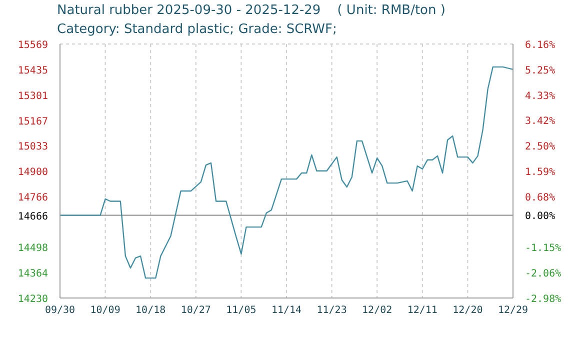 This screenshot has width=577, height=340. I want to click on y-tick-label: 14364, so click(33, 274).